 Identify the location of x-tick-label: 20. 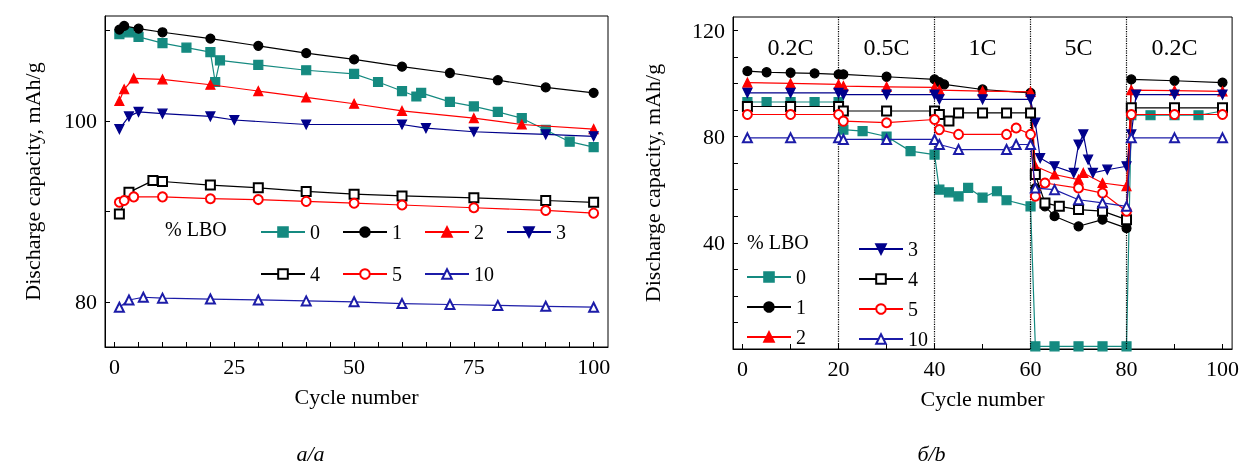
(838, 368).